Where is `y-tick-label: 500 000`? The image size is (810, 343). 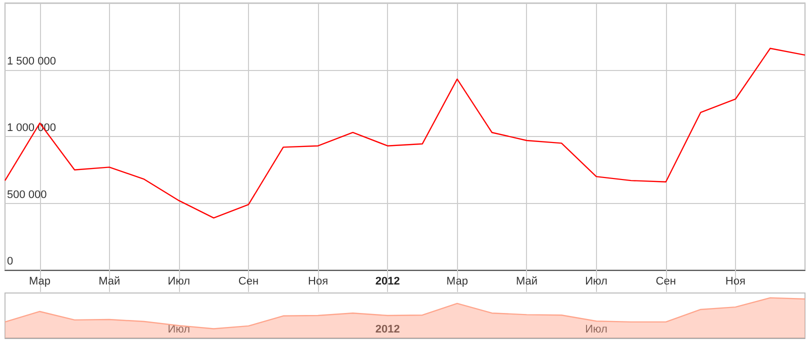 y-tick-label: 500 000 is located at coordinates (27, 194).